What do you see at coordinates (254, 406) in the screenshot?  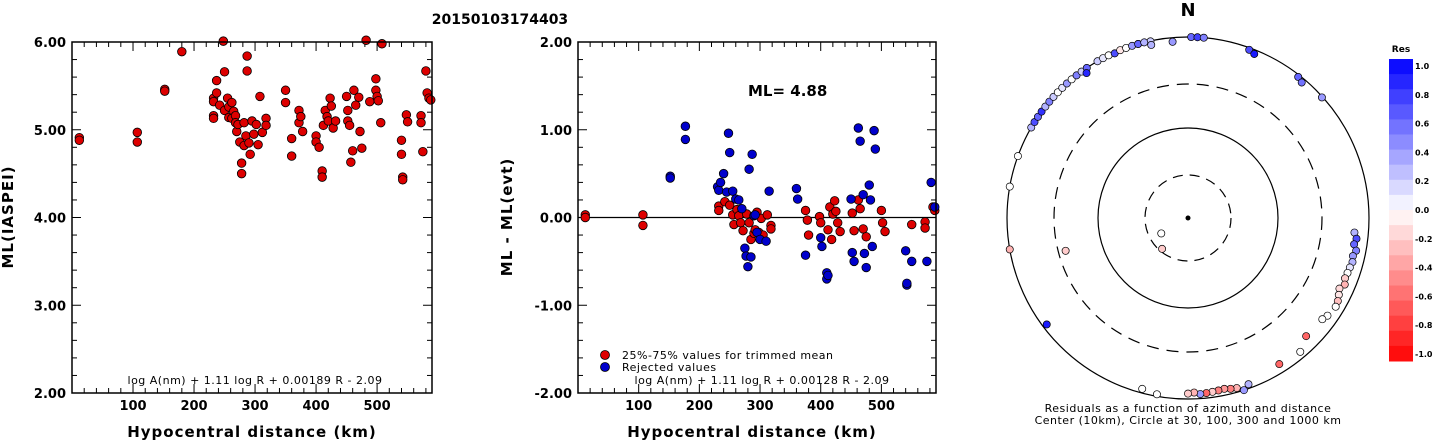 I see `p1-xtick-label: 300` at bounding box center [254, 406].